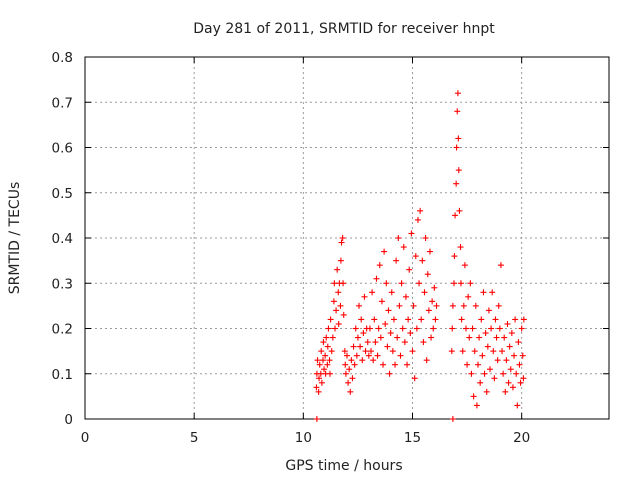 The image size is (640, 480). Describe the element at coordinates (62, 103) in the screenshot. I see `y-tick-label: 0.7` at that location.